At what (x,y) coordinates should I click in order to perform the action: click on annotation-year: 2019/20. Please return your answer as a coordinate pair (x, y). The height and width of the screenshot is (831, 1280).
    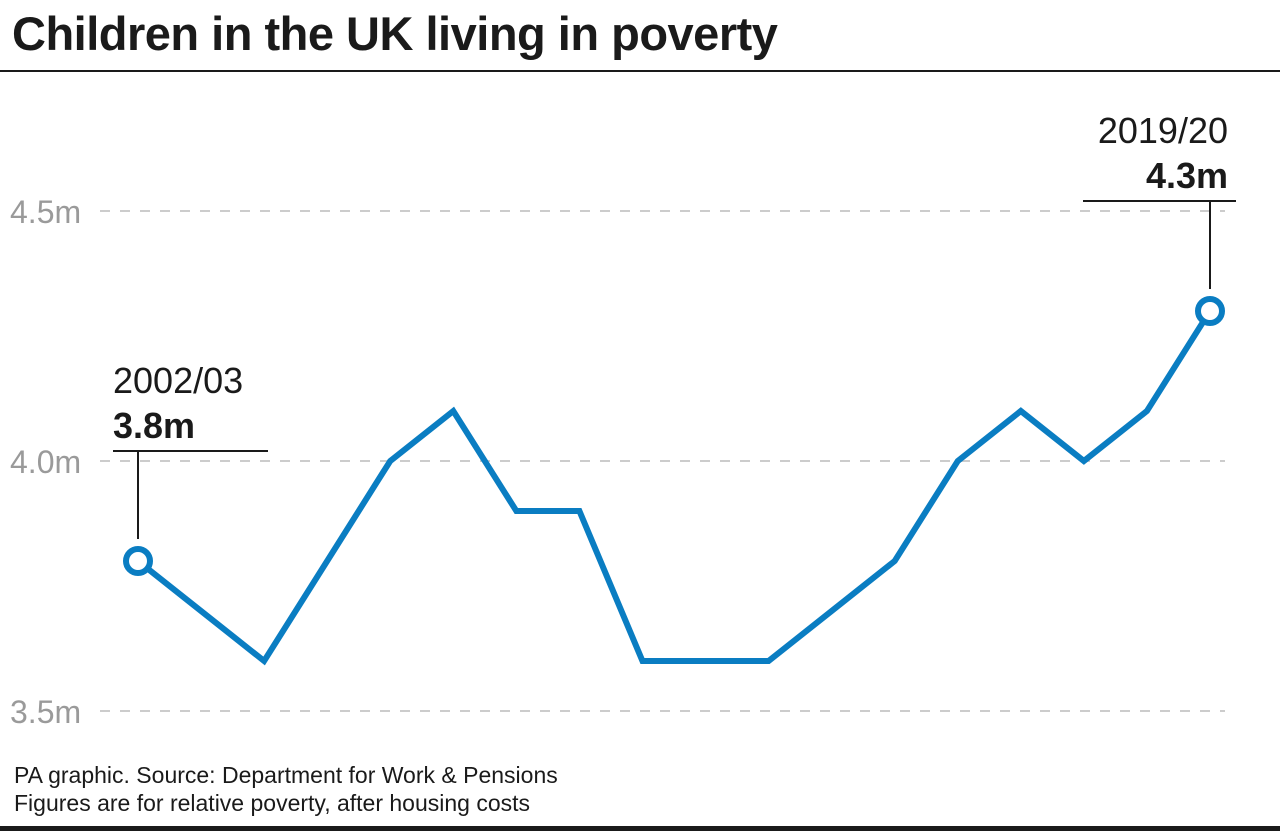
    Looking at the image, I should click on (1163, 130).